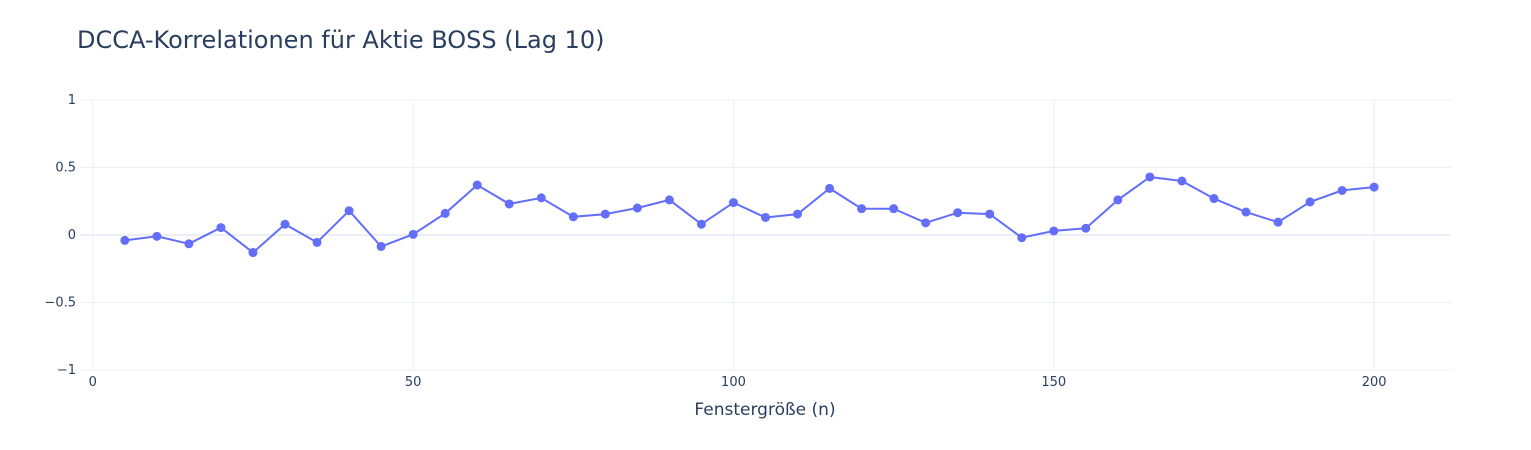 The image size is (1531, 450). Describe the element at coordinates (733, 382) in the screenshot. I see `x-tick-label: 100` at that location.